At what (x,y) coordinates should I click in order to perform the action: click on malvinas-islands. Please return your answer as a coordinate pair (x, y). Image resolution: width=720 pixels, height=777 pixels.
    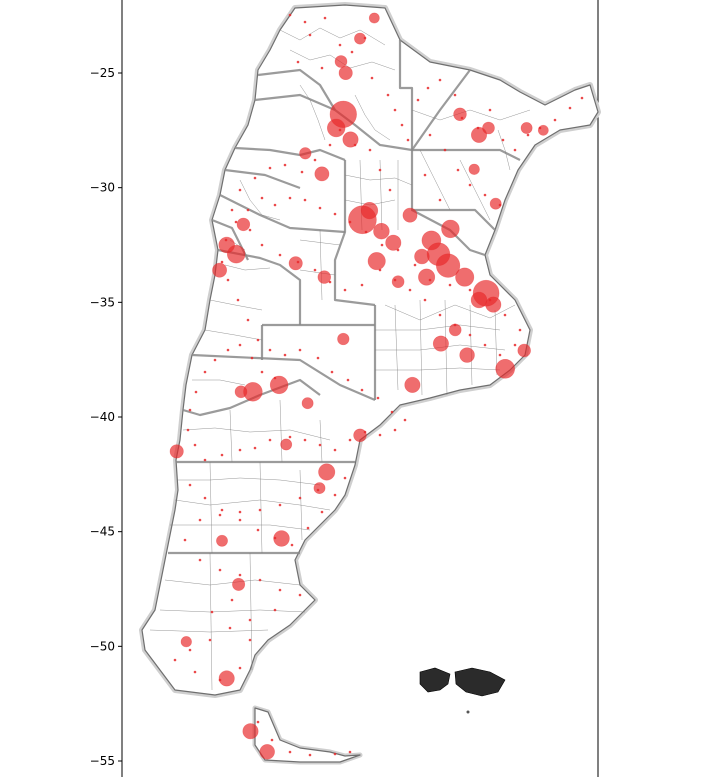
    Looking at the image, I should click on (462, 690).